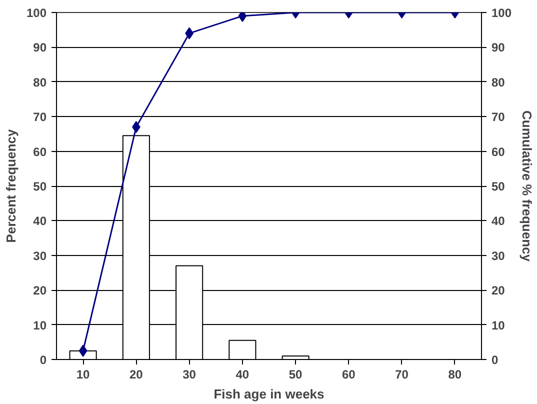 The width and height of the screenshot is (537, 404). Describe the element at coordinates (36, 13) in the screenshot. I see `y-tick-label: 100` at that location.